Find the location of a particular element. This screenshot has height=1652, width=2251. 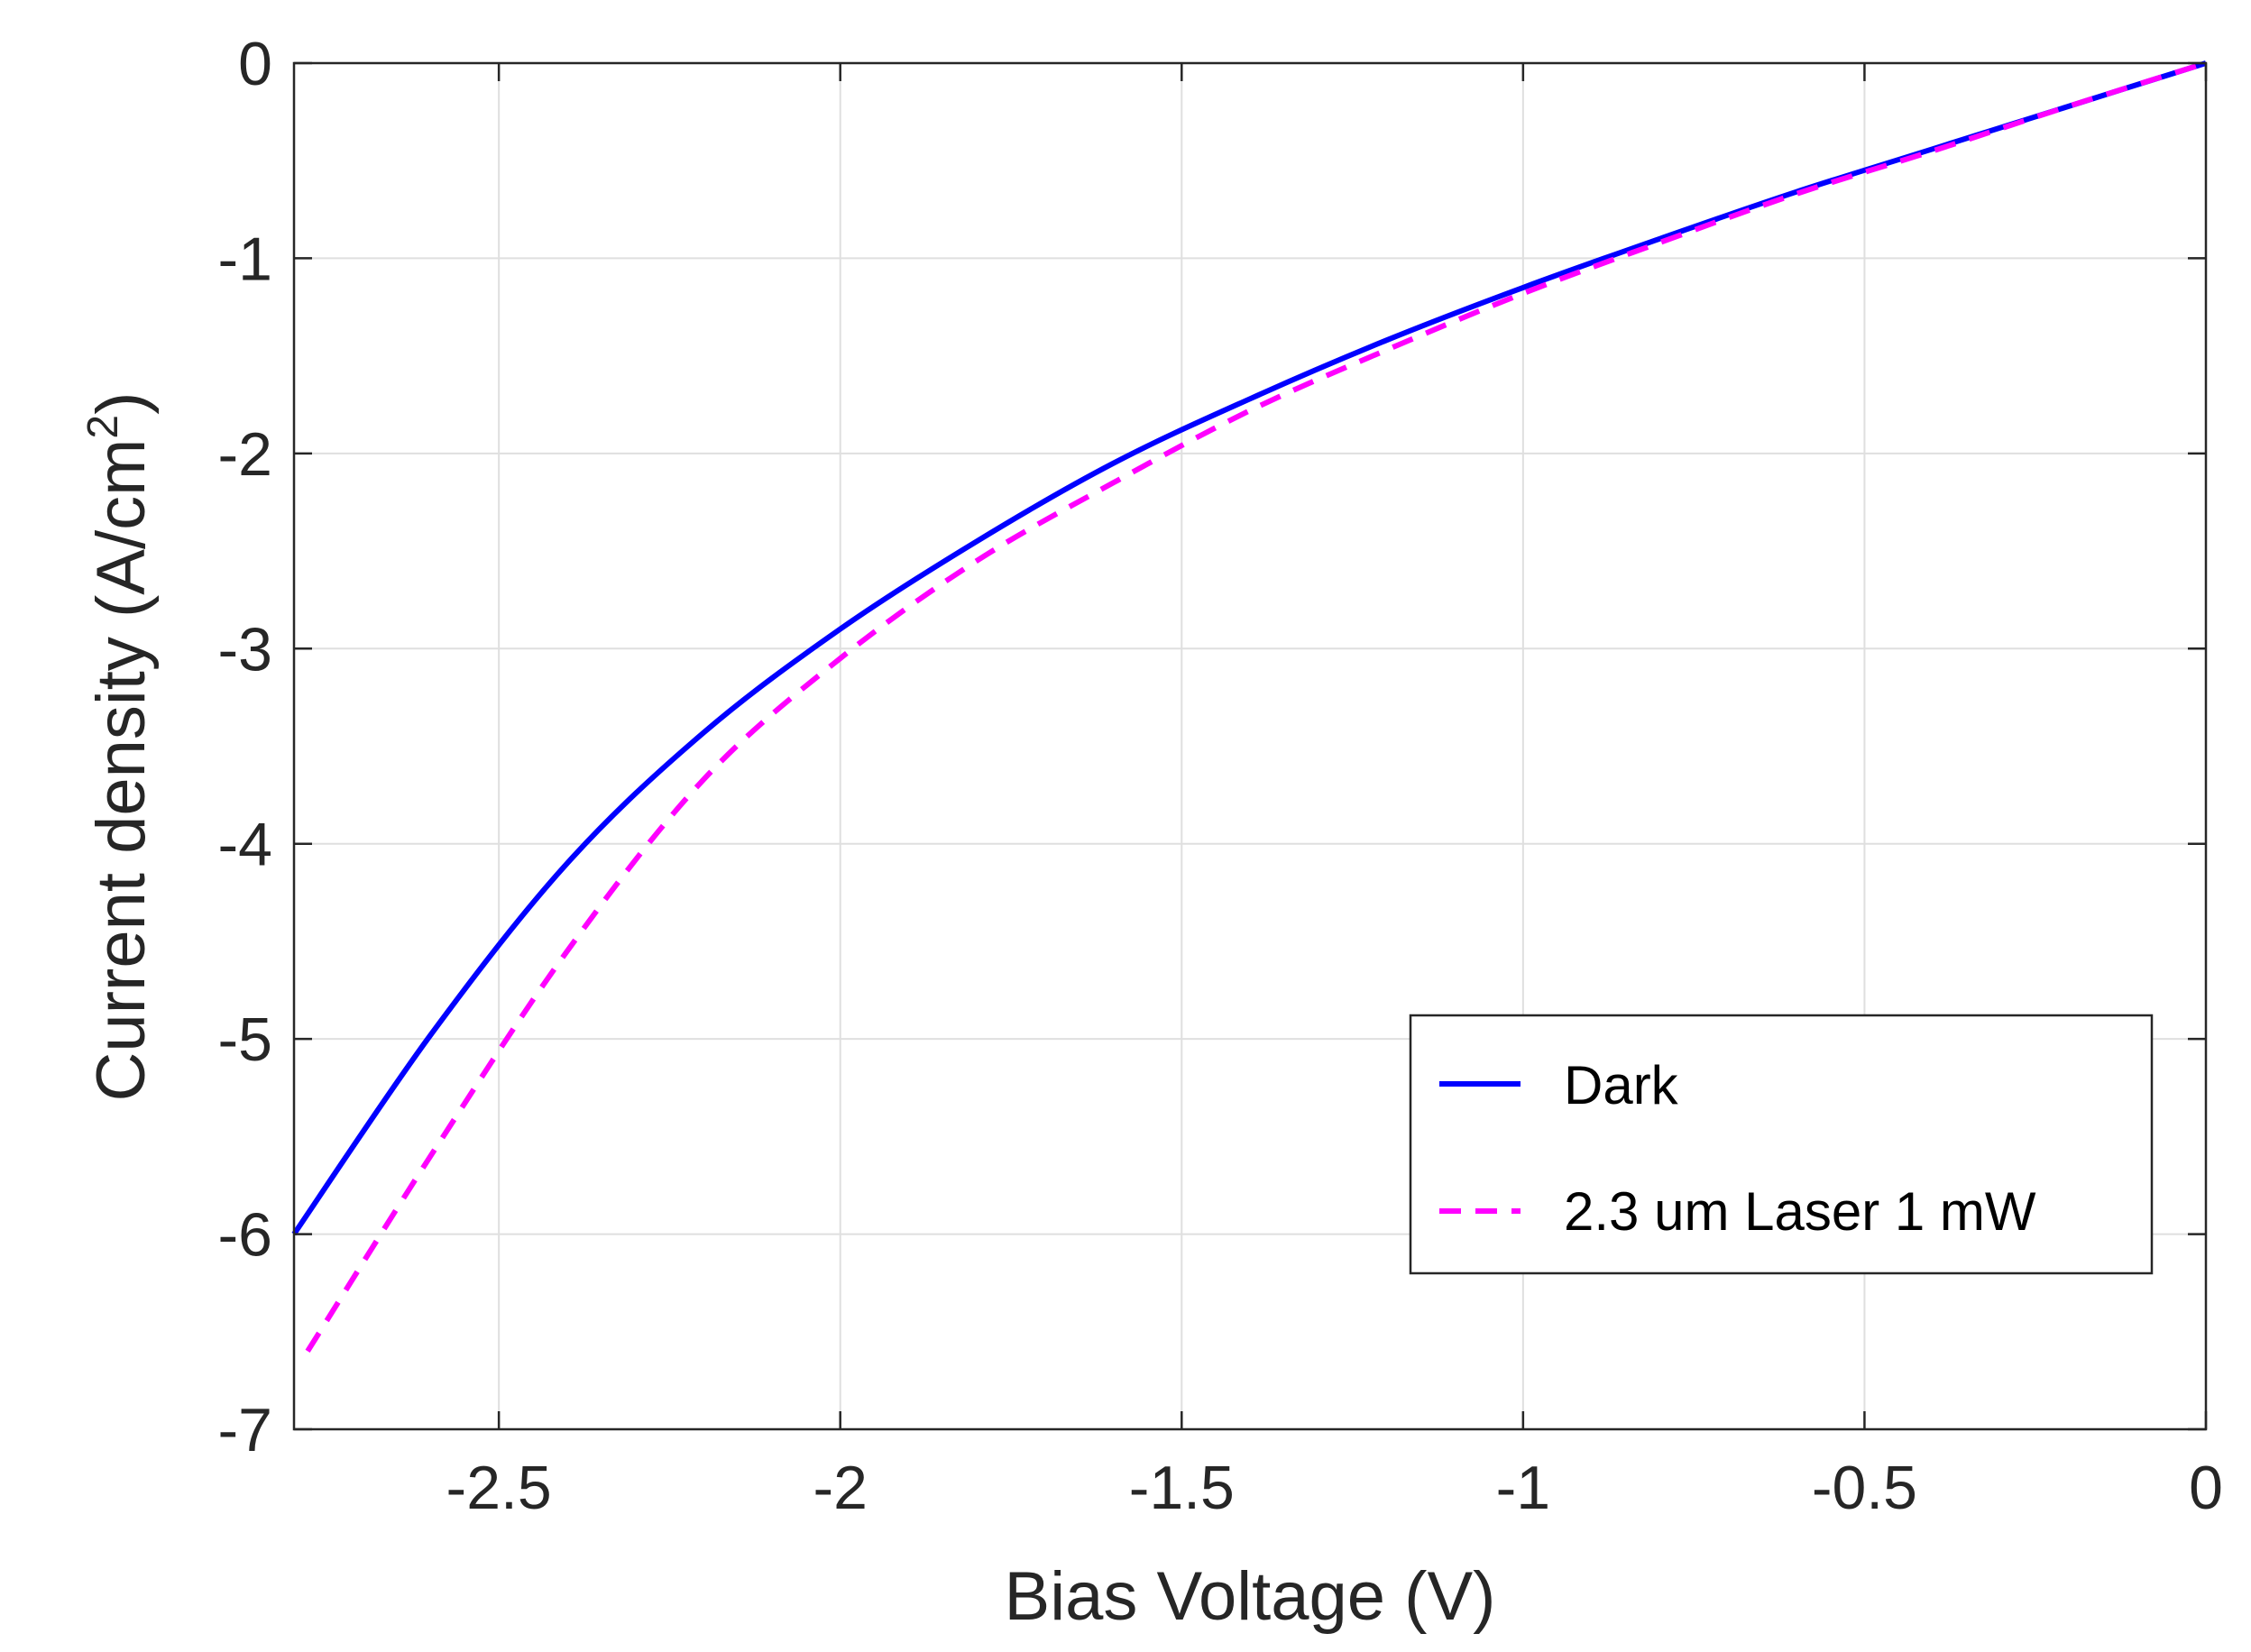

y-tick-label: -3 is located at coordinates (245, 649).